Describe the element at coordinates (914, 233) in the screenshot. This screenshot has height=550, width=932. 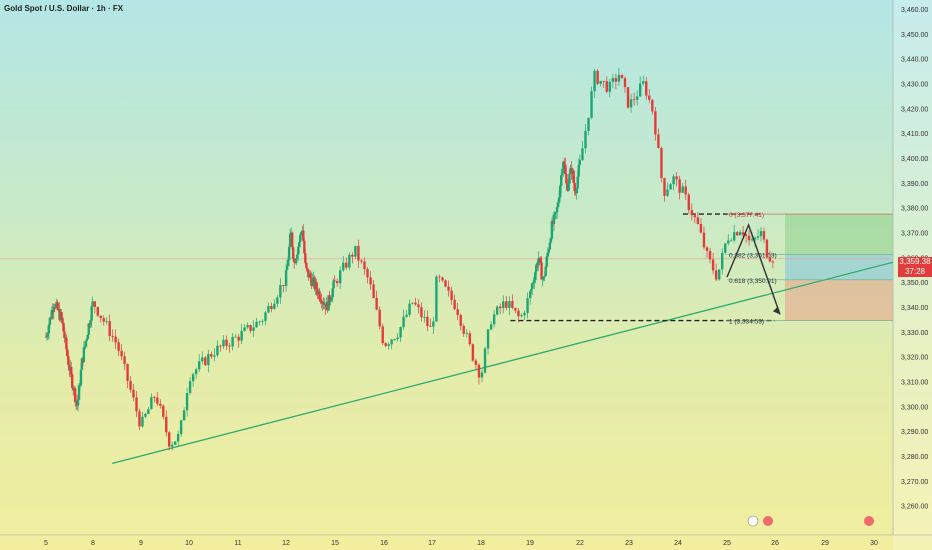
I see `y-tick-label: 3,370.00` at that location.